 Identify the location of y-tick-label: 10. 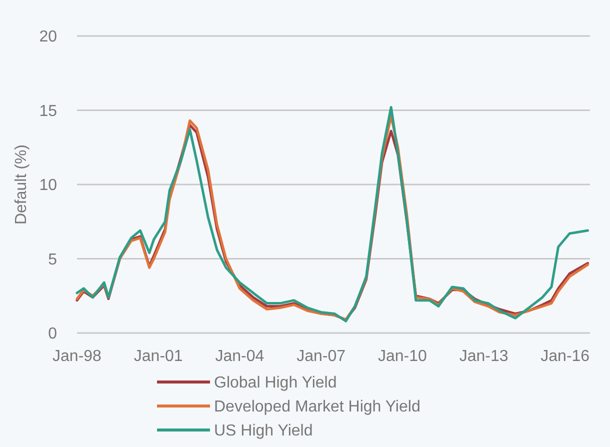
(48, 185).